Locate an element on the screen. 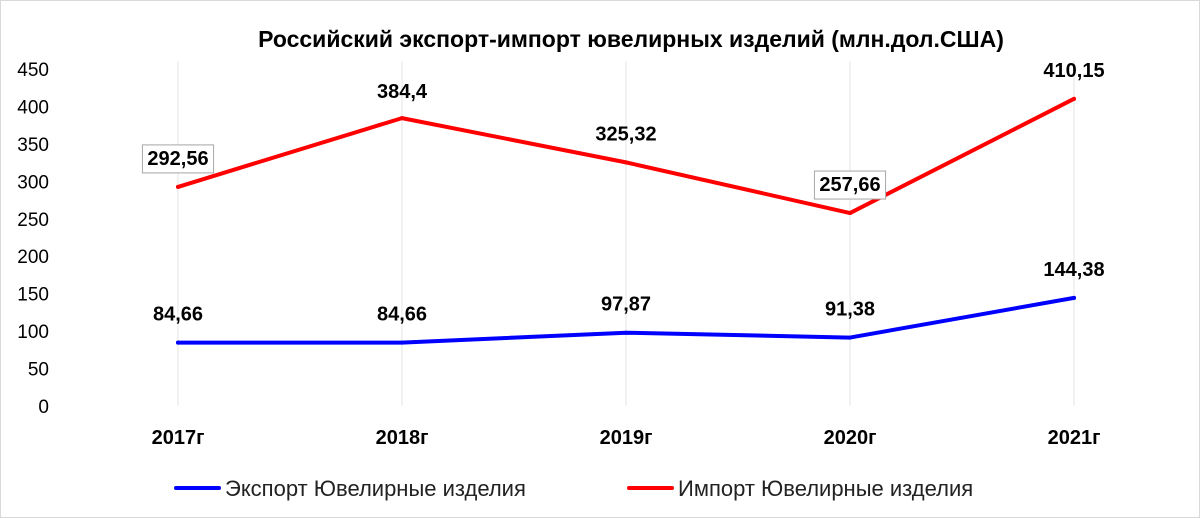 The width and height of the screenshot is (1200, 518). y-tick-label: 150 is located at coordinates (33, 295).